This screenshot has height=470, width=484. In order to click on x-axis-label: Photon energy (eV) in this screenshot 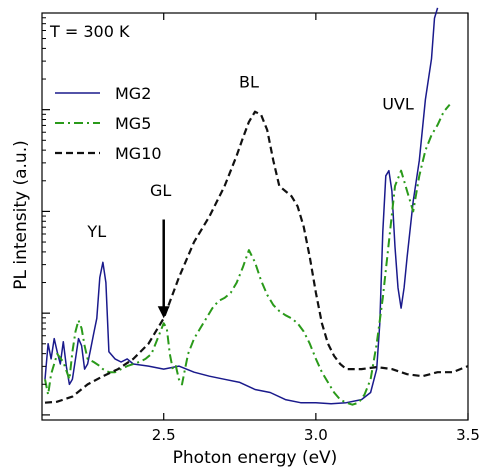, I will do `click(255, 458)`.